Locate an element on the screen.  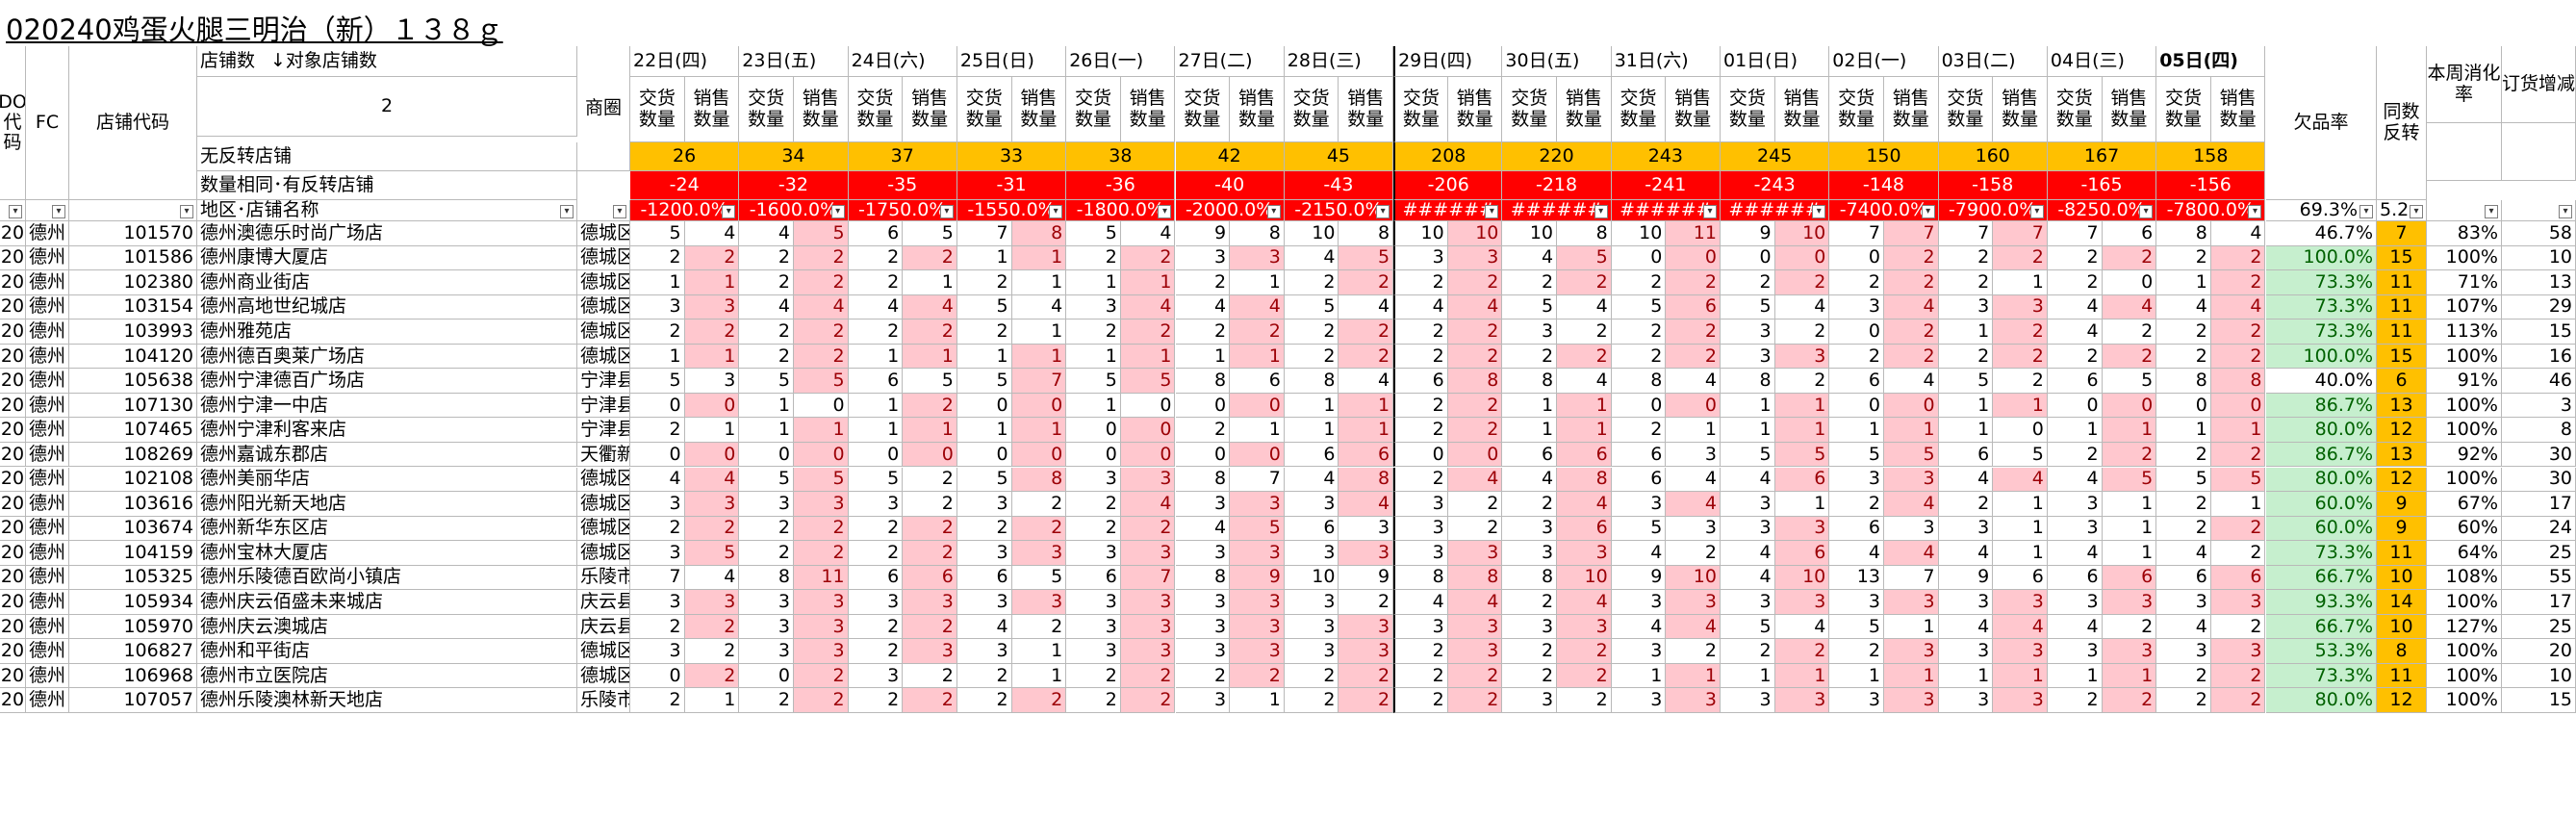
filter-code-icon: ▾ is located at coordinates (186, 211).